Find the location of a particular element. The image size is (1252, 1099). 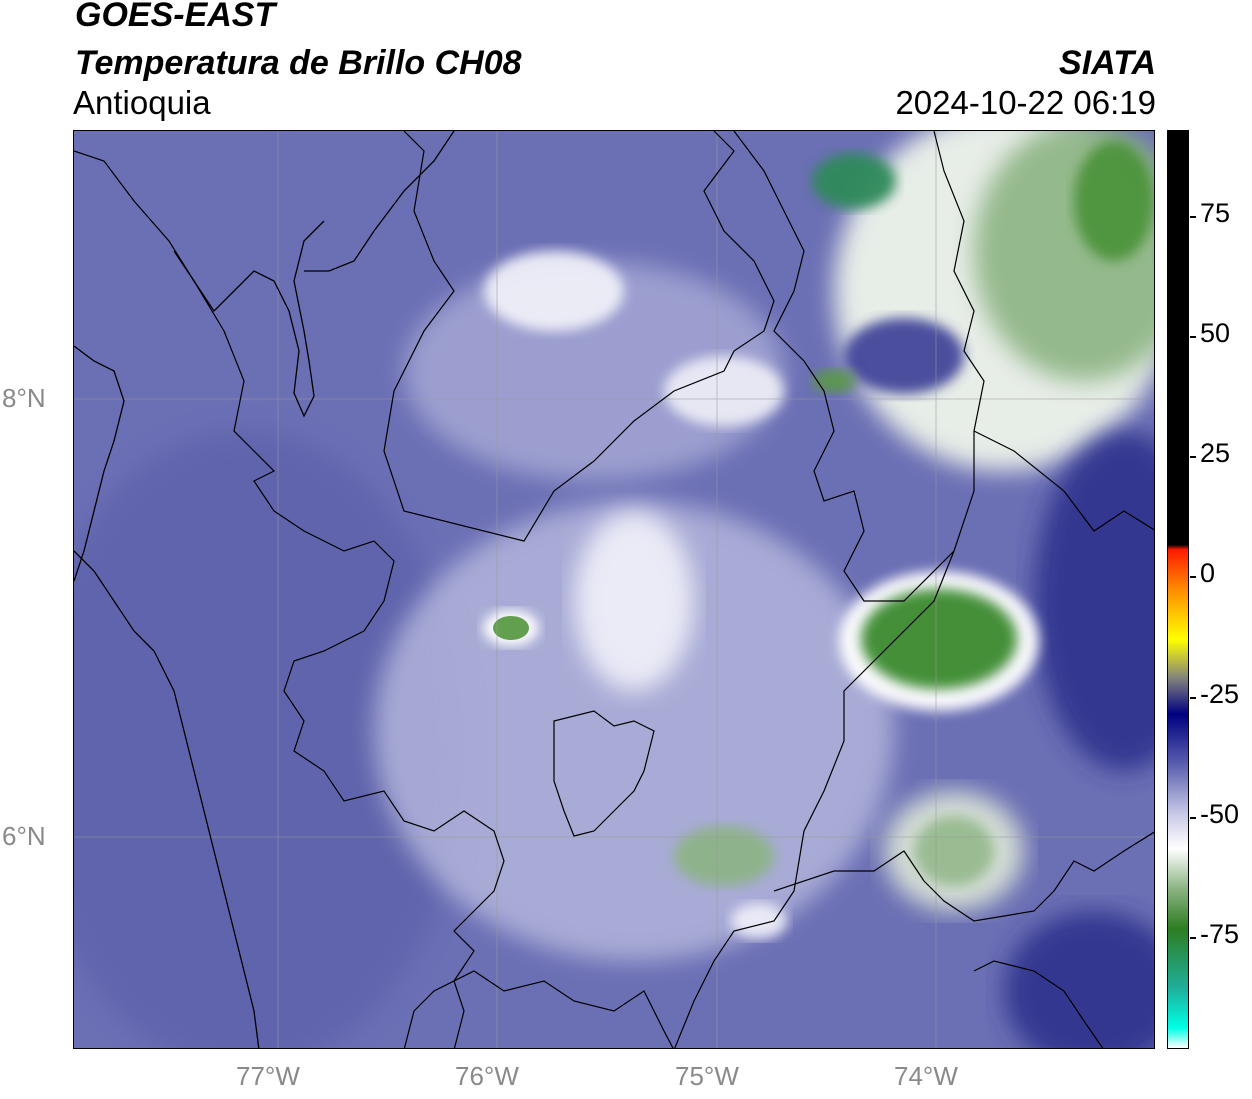

lon-tick-label: 75°W is located at coordinates (707, 1076).